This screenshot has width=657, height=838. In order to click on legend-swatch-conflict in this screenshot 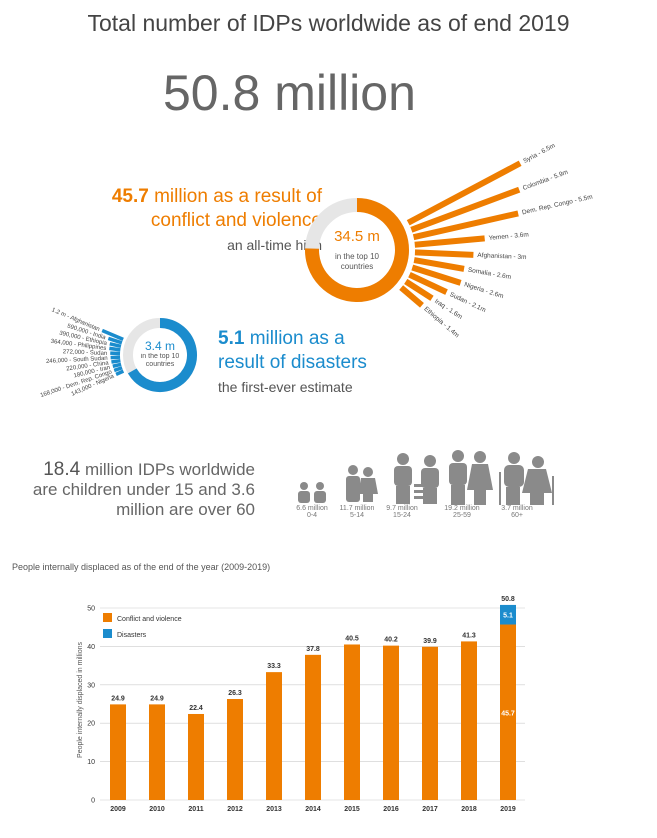, I will do `click(107, 617)`.